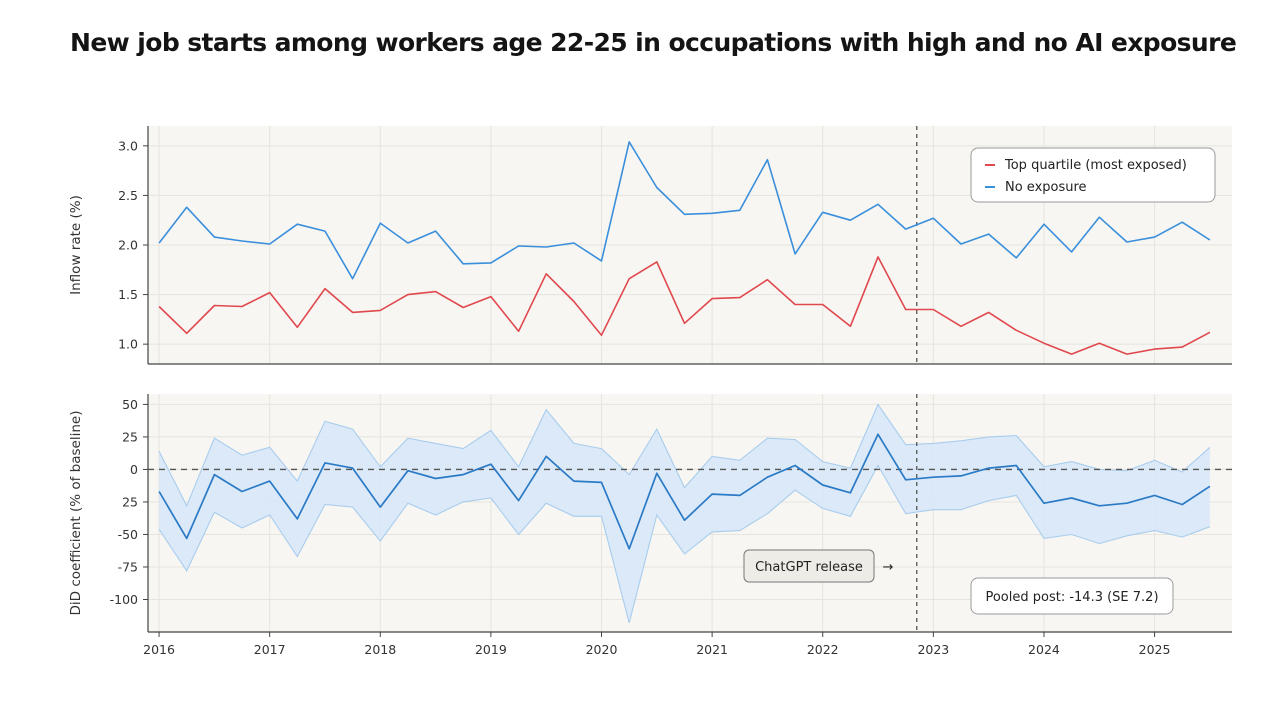  I want to click on chatgpt-release-label: ChatGPT release, so click(809, 567).